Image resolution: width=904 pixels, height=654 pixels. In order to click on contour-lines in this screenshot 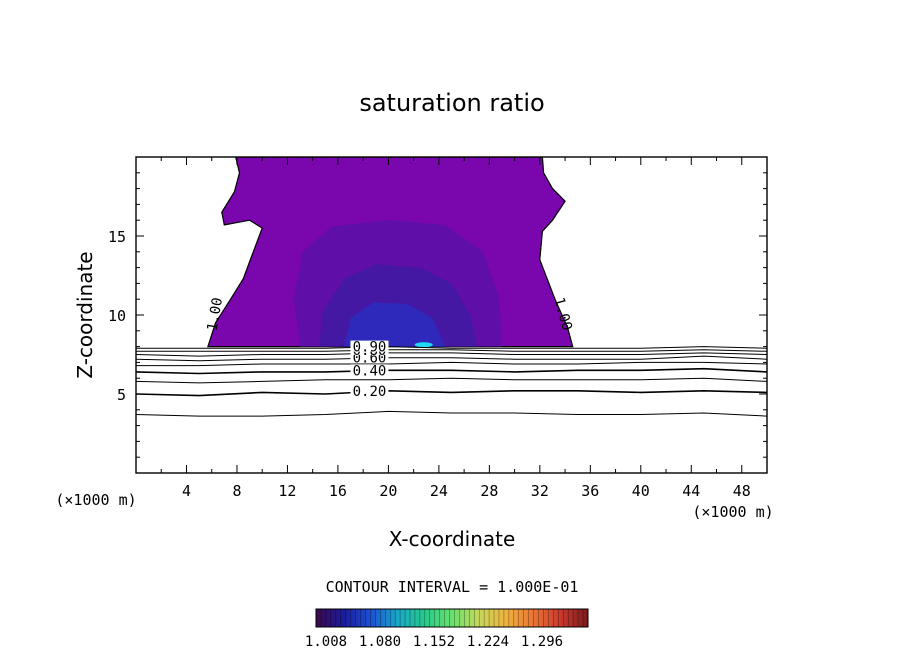, I will do `click(451, 381)`.